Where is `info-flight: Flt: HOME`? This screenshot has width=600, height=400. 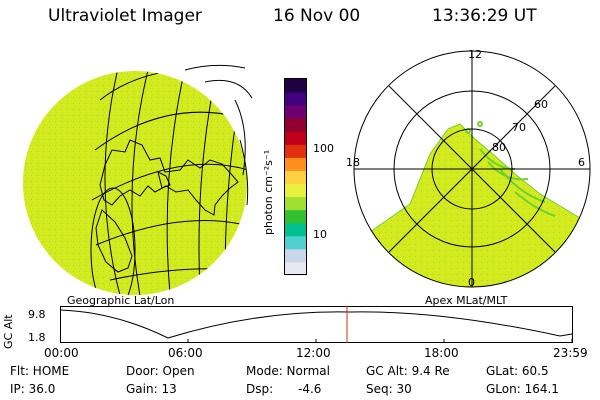 info-flight: Flt: HOME is located at coordinates (40, 371).